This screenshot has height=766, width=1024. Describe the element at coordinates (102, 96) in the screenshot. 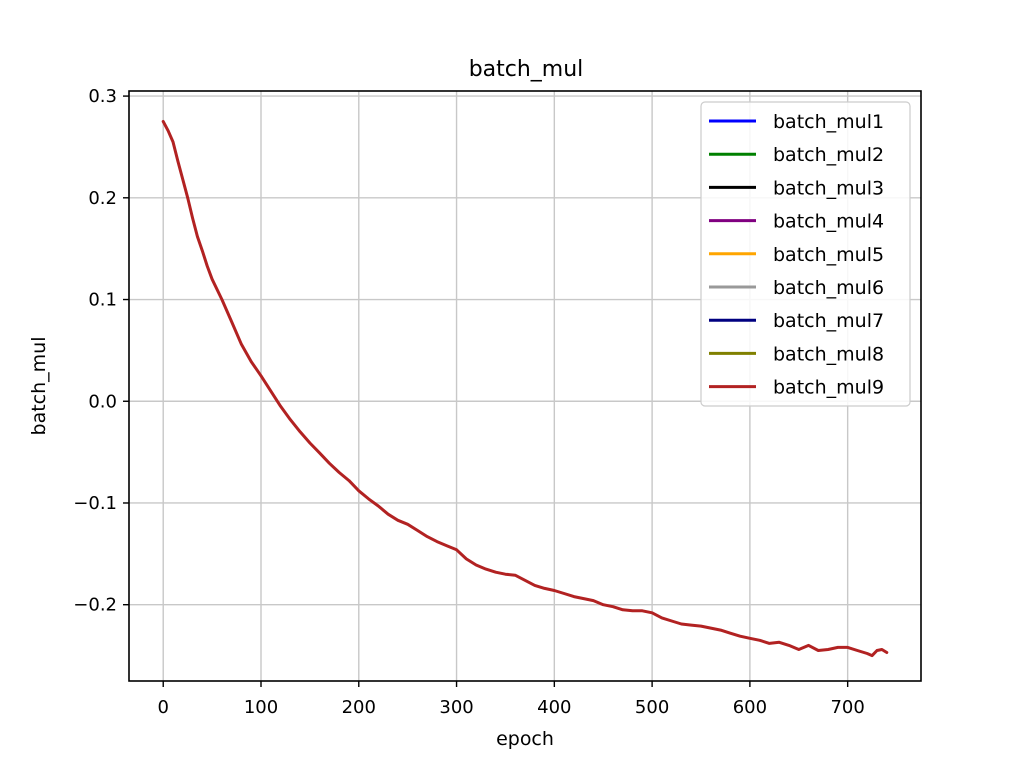

I see `y-tick-label: 0.3` at that location.